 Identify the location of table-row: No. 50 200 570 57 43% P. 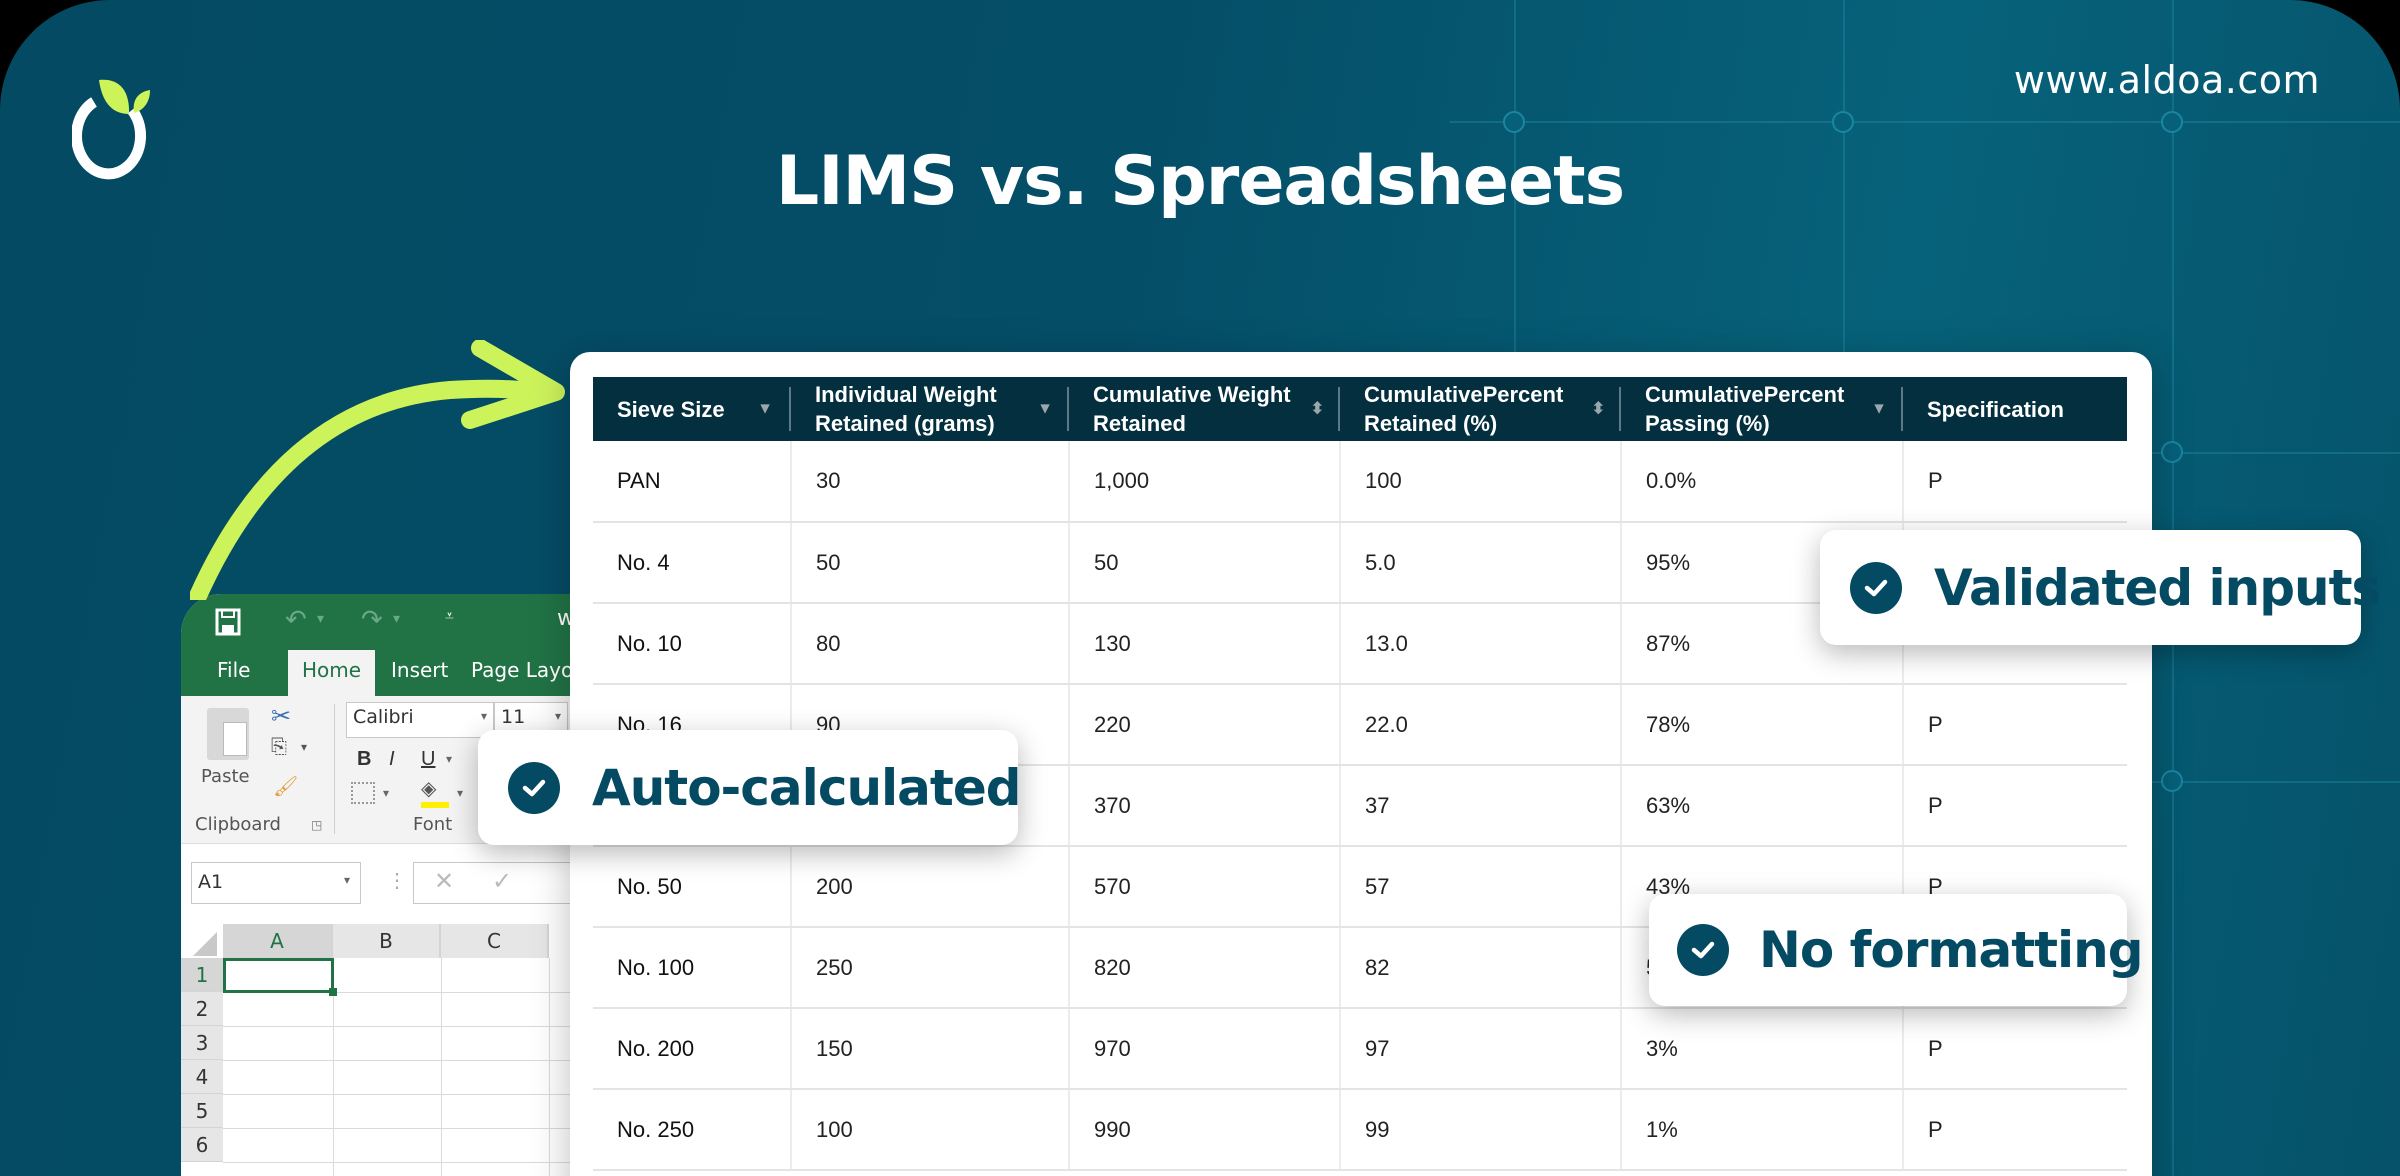
(1360, 887).